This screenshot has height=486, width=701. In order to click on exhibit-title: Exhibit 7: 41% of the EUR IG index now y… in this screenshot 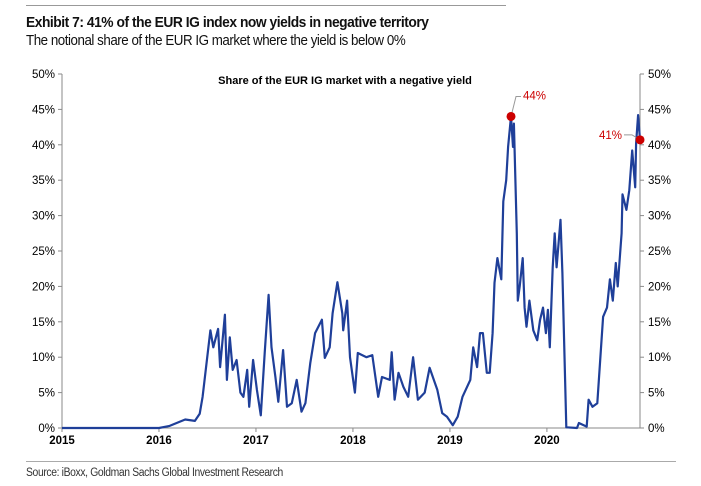, I will do `click(227, 22)`.